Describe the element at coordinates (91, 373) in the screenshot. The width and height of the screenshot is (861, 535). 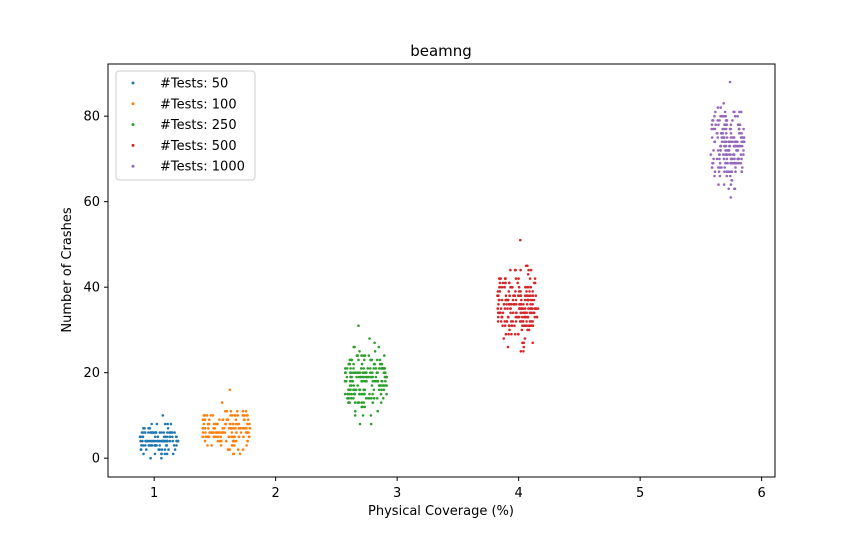
I see `y-tick-label: 20` at that location.